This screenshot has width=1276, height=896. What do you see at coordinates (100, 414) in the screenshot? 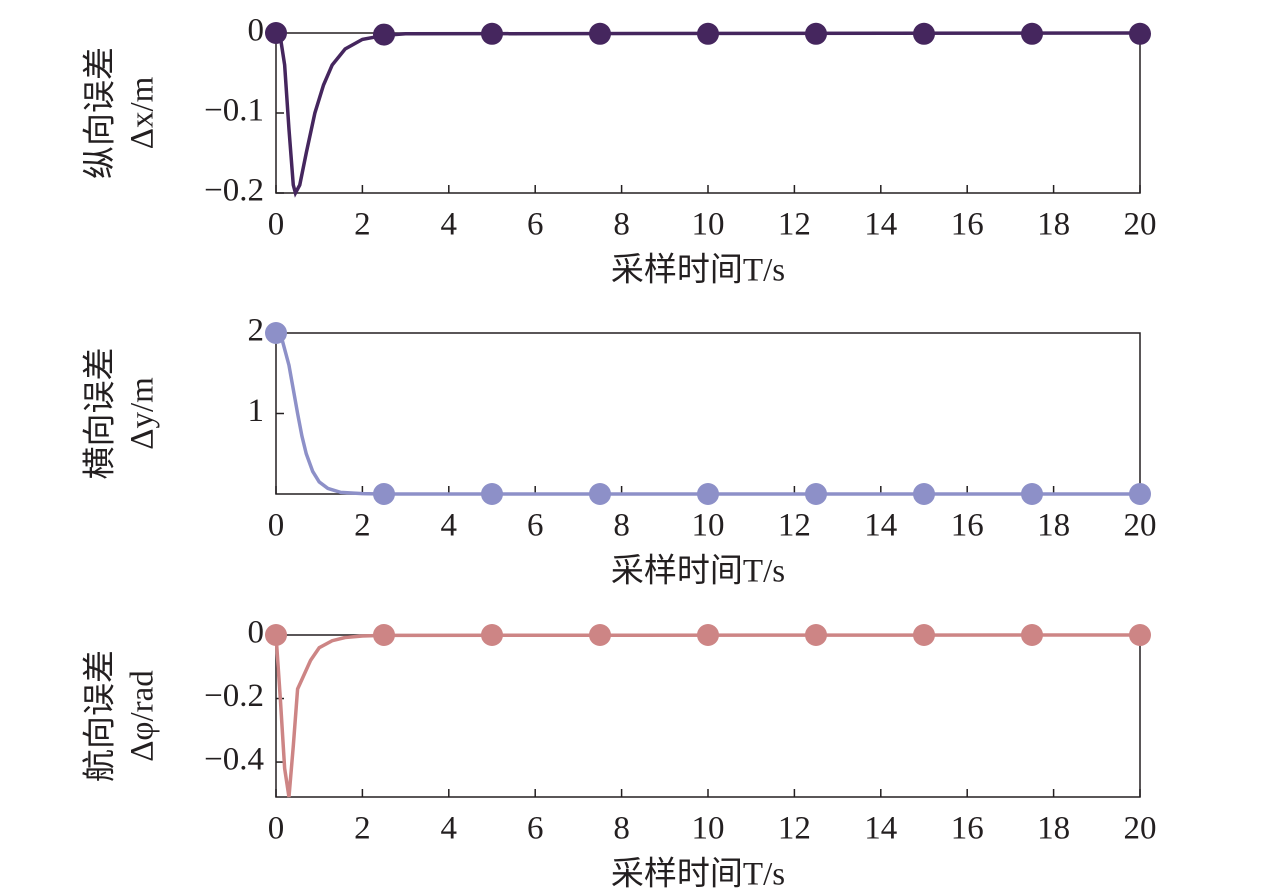
I see `y-axis-label: 横向误差` at bounding box center [100, 414].